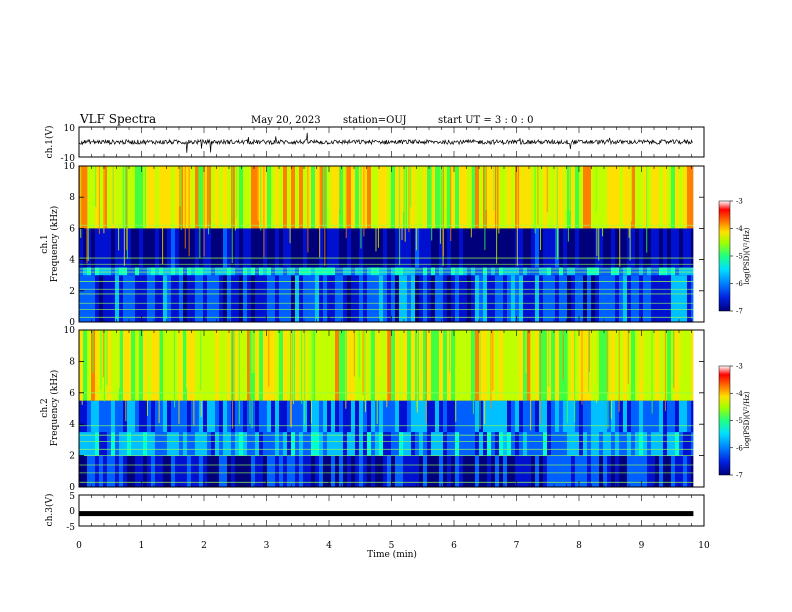 Image resolution: width=792 pixels, height=612 pixels. What do you see at coordinates (72, 292) in the screenshot?
I see `freq-tick-label: 2` at bounding box center [72, 292].